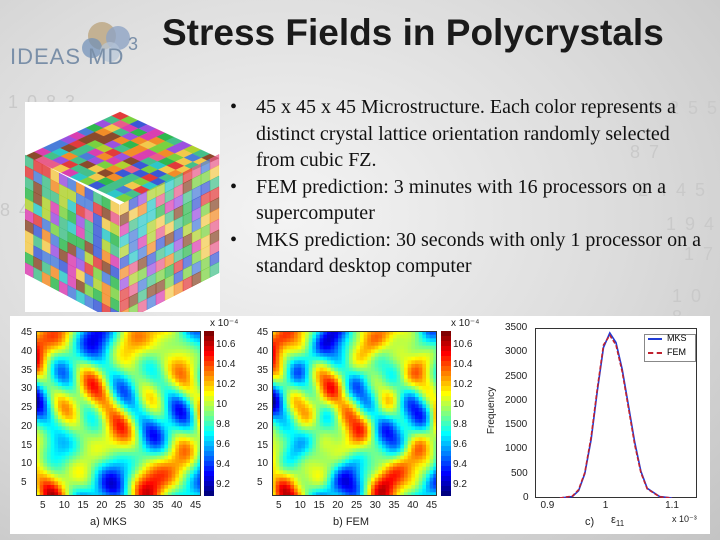  Describe the element at coordinates (463, 364) in the screenshot. I see `colorbar-tick-label: 10.4` at that location.